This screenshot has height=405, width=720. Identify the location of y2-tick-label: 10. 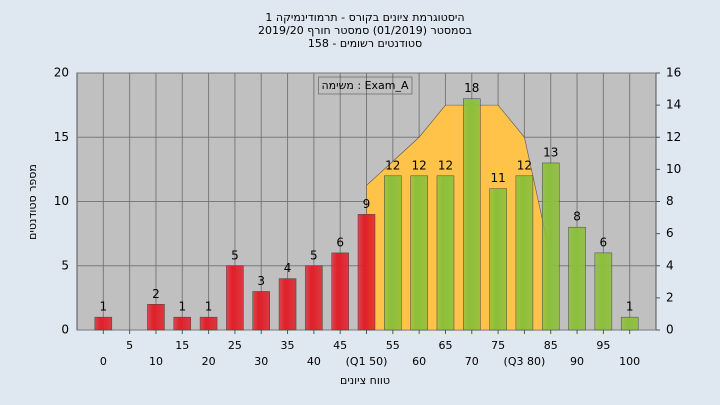
(673, 169).